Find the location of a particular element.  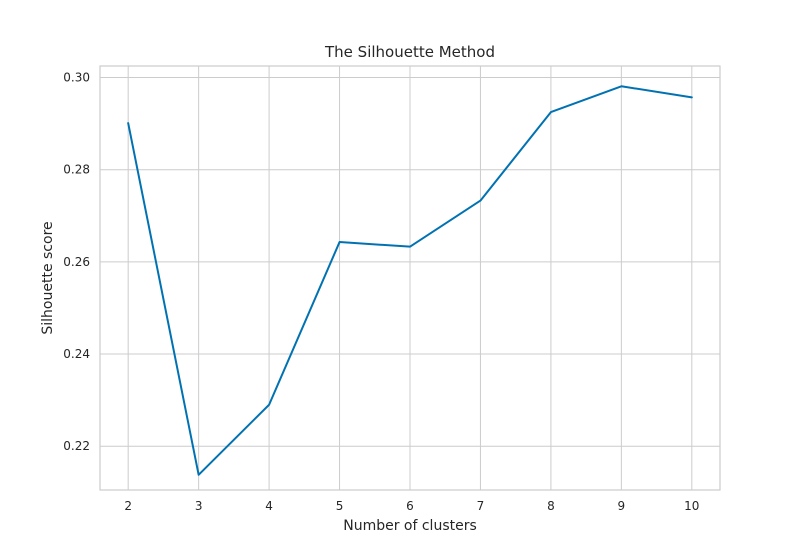

y-tick-label: 0.22 is located at coordinates (76, 446).